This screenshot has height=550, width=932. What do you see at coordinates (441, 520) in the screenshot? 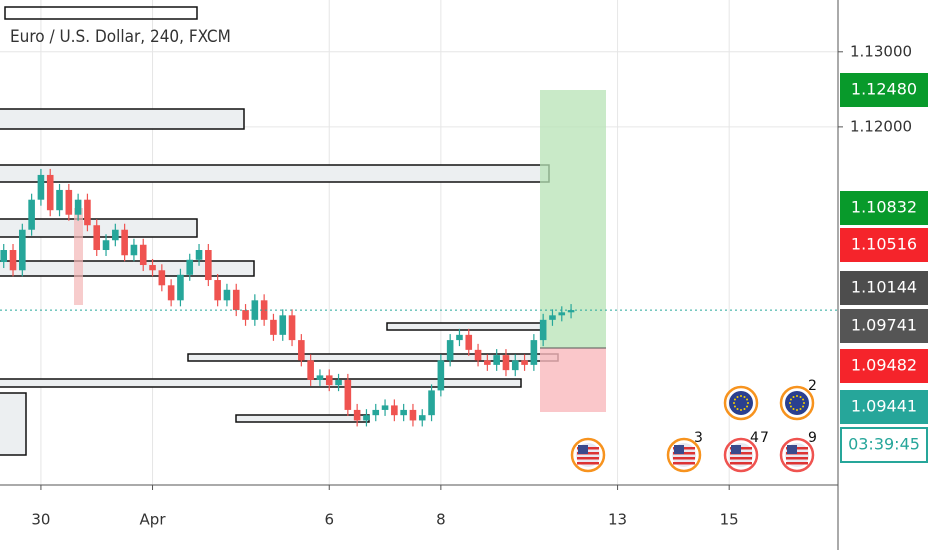
I see `x-tick-label: 8` at bounding box center [441, 520].